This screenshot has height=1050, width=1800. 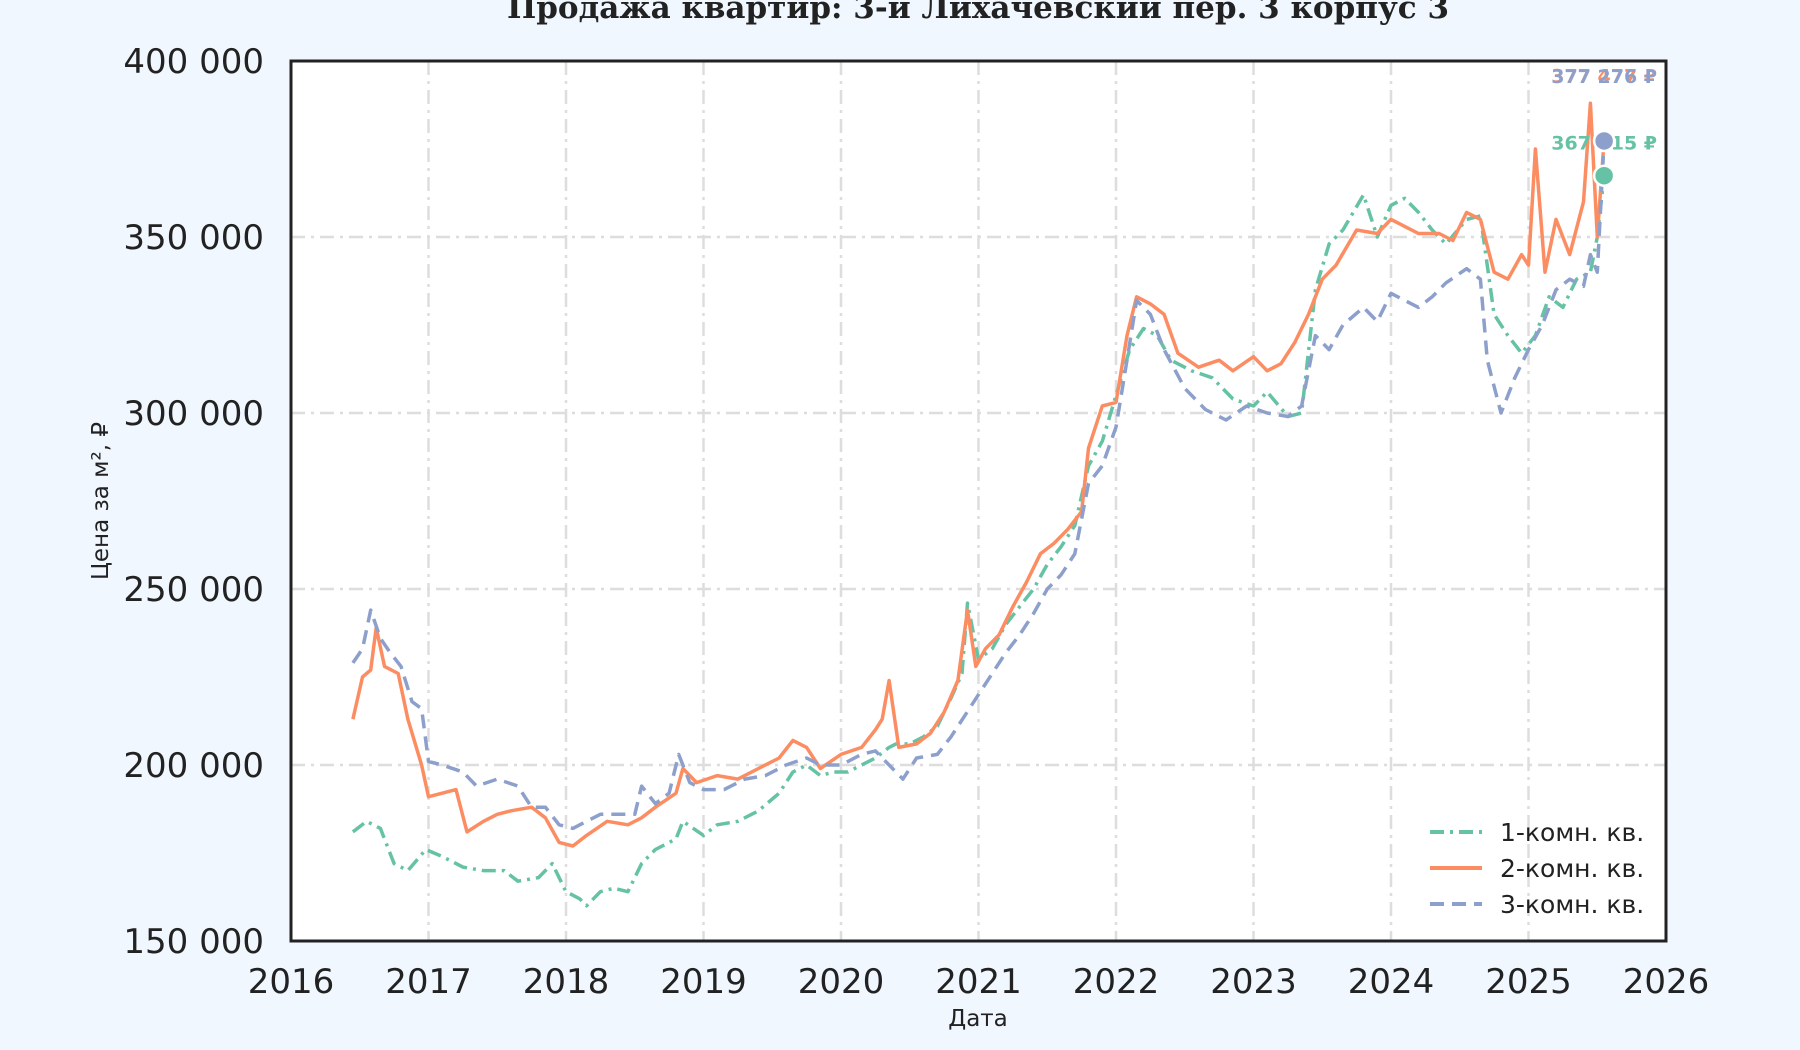 What do you see at coordinates (1253, 982) in the screenshot?
I see `x-tick-label: 2023` at bounding box center [1253, 982].